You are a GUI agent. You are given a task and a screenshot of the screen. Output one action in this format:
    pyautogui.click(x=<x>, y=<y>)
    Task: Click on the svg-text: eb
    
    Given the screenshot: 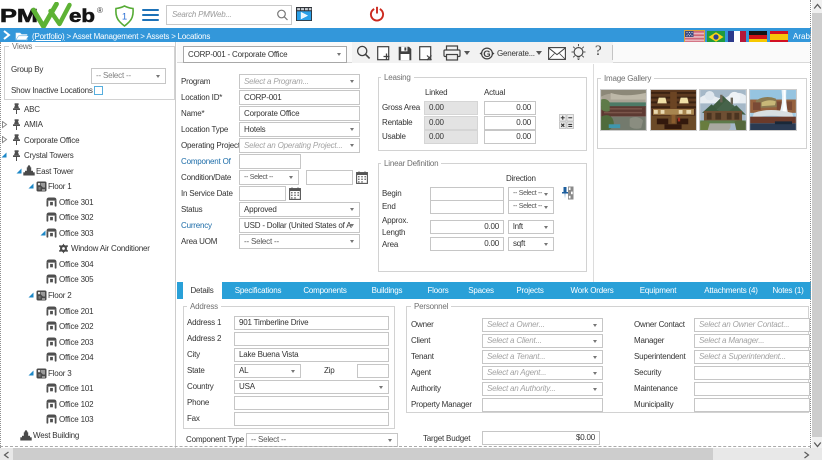 What is the action you would take?
    pyautogui.click(x=82, y=16)
    